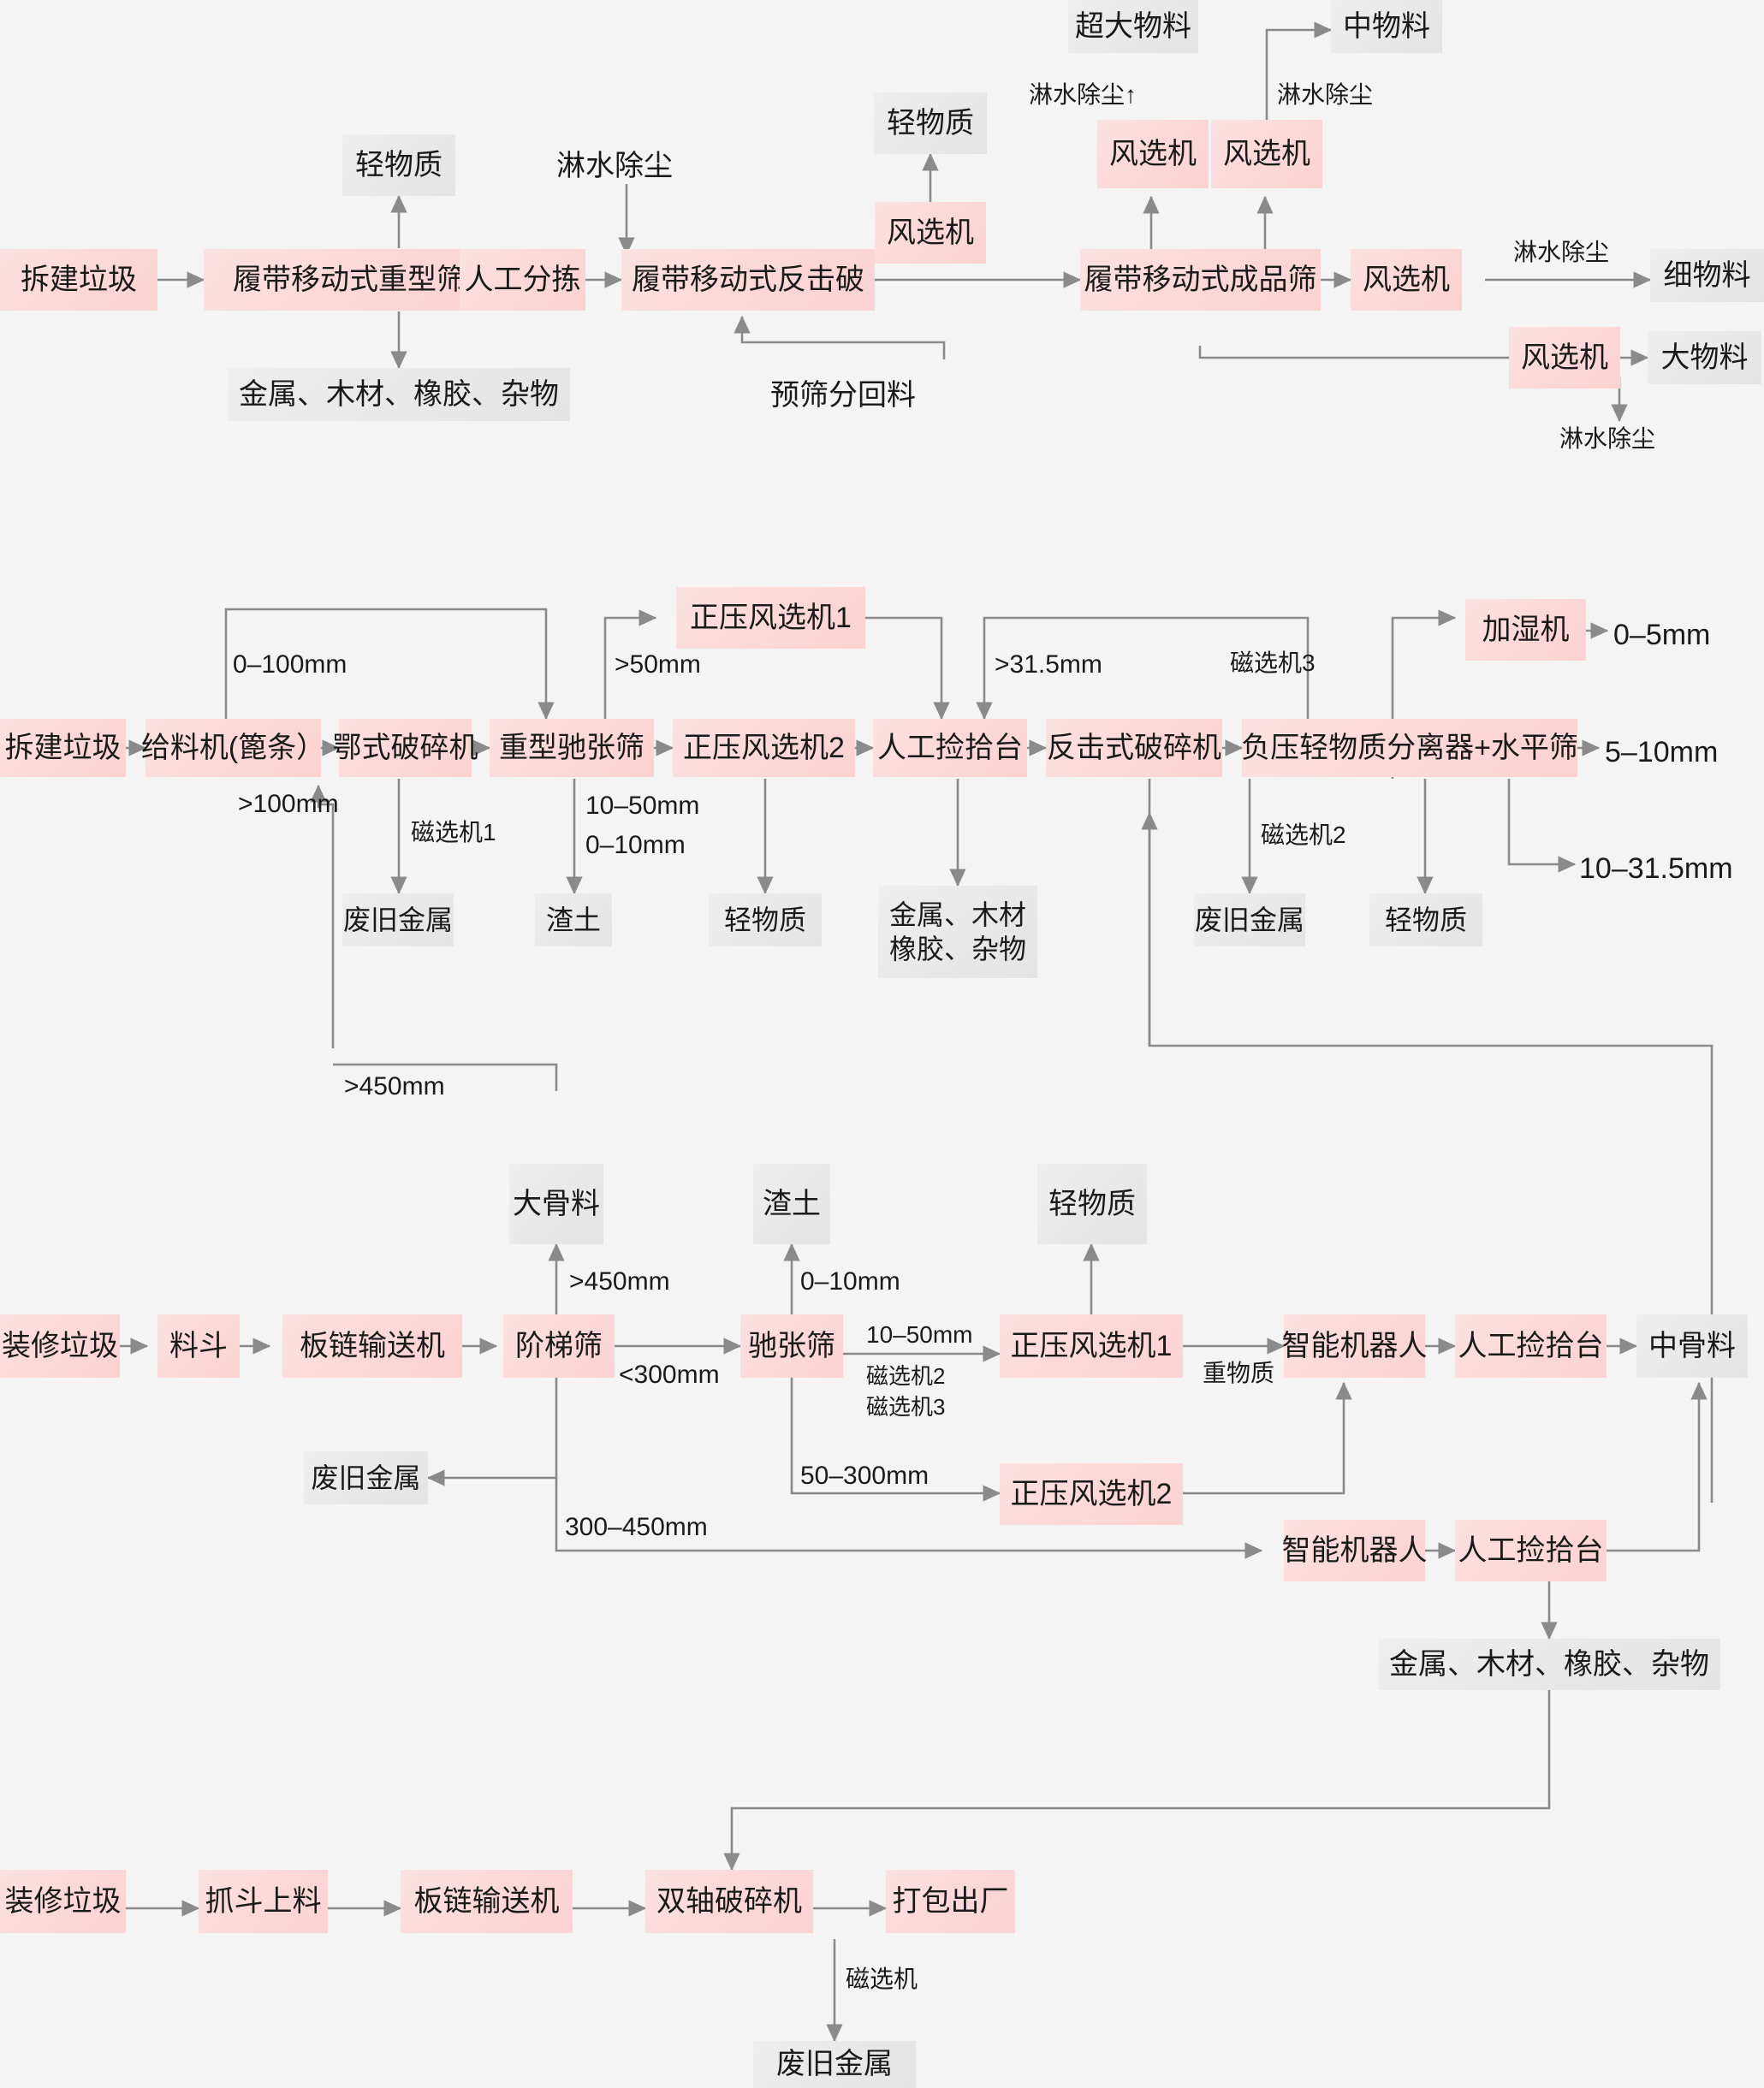 This screenshot has height=2088, width=1764. Describe the element at coordinates (398, 165) in the screenshot. I see `node-light-material-1: 轻物质` at that location.